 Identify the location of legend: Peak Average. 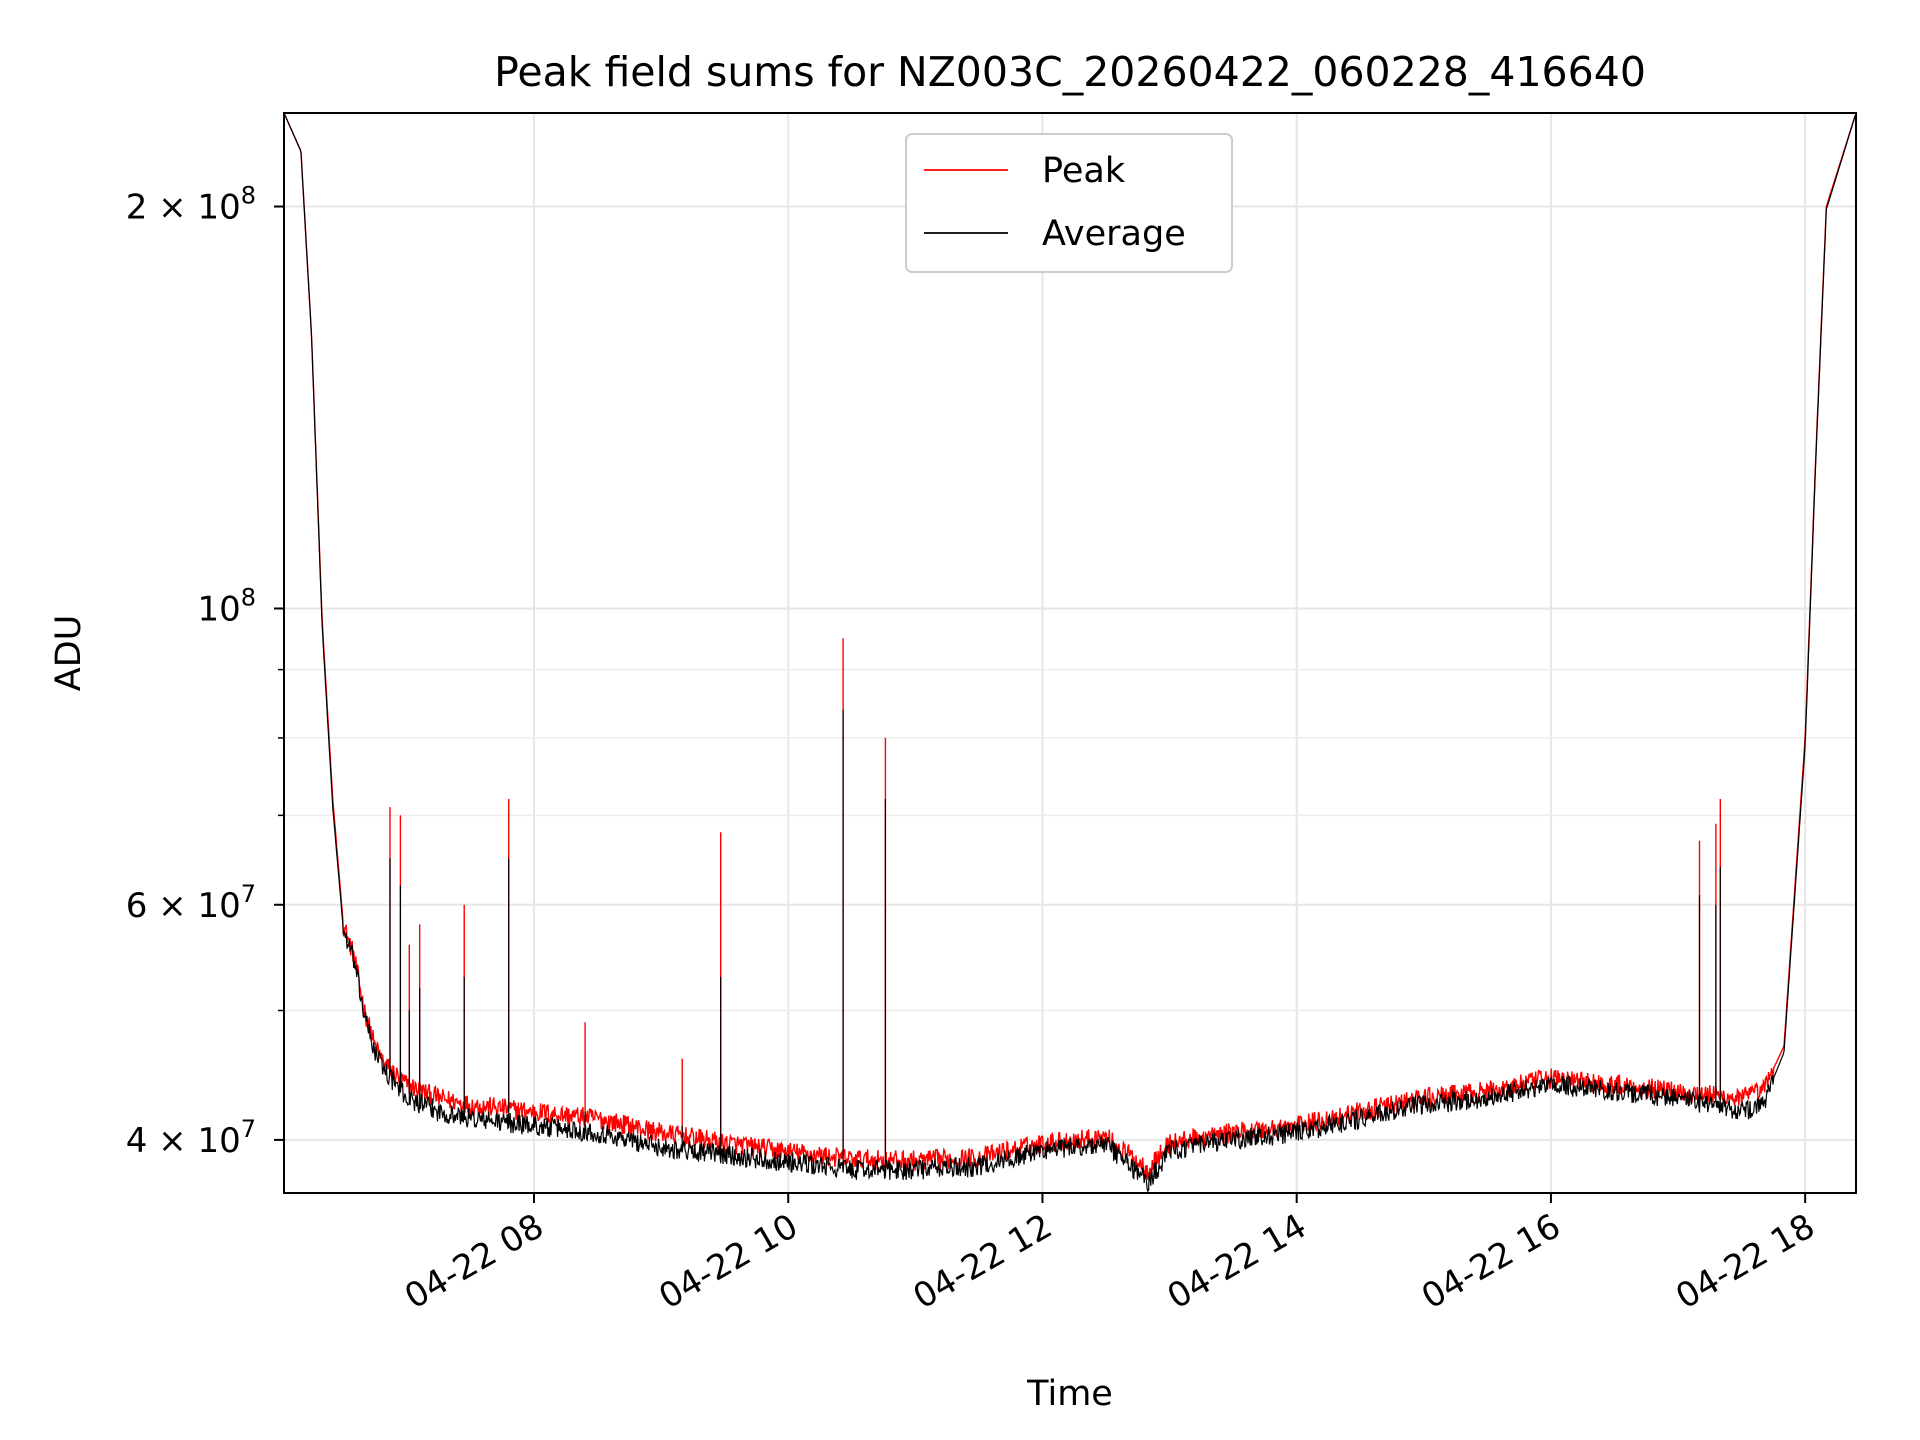
(1069, 203).